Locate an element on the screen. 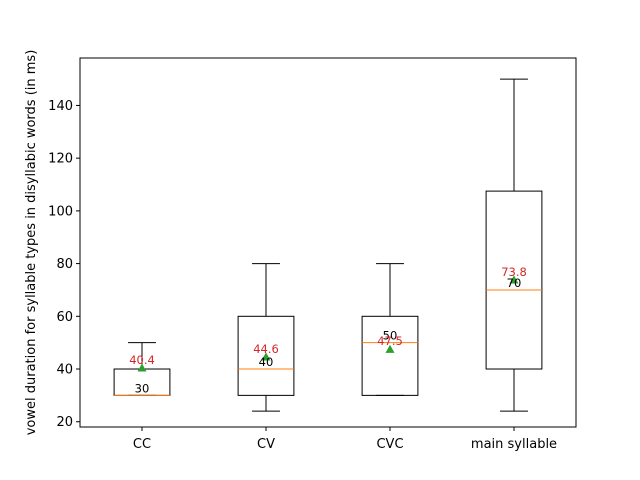  median-label: 30 is located at coordinates (142, 388).